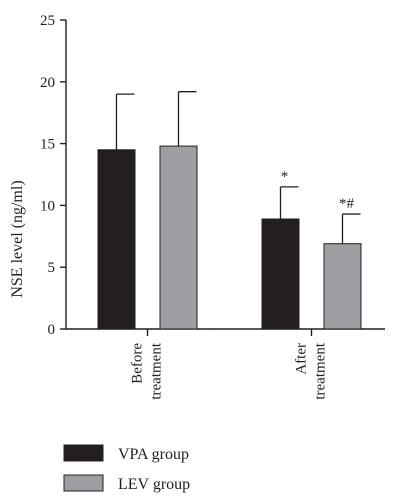 The height and width of the screenshot is (500, 400). Describe the element at coordinates (153, 454) in the screenshot. I see `legend-label: VPA group` at that location.